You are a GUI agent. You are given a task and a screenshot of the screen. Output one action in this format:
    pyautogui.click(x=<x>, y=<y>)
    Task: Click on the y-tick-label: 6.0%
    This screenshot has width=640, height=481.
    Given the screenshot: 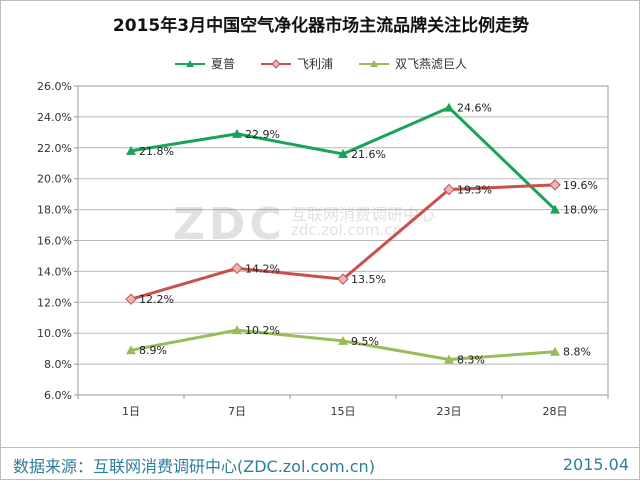 What is the action you would take?
    pyautogui.click(x=58, y=395)
    